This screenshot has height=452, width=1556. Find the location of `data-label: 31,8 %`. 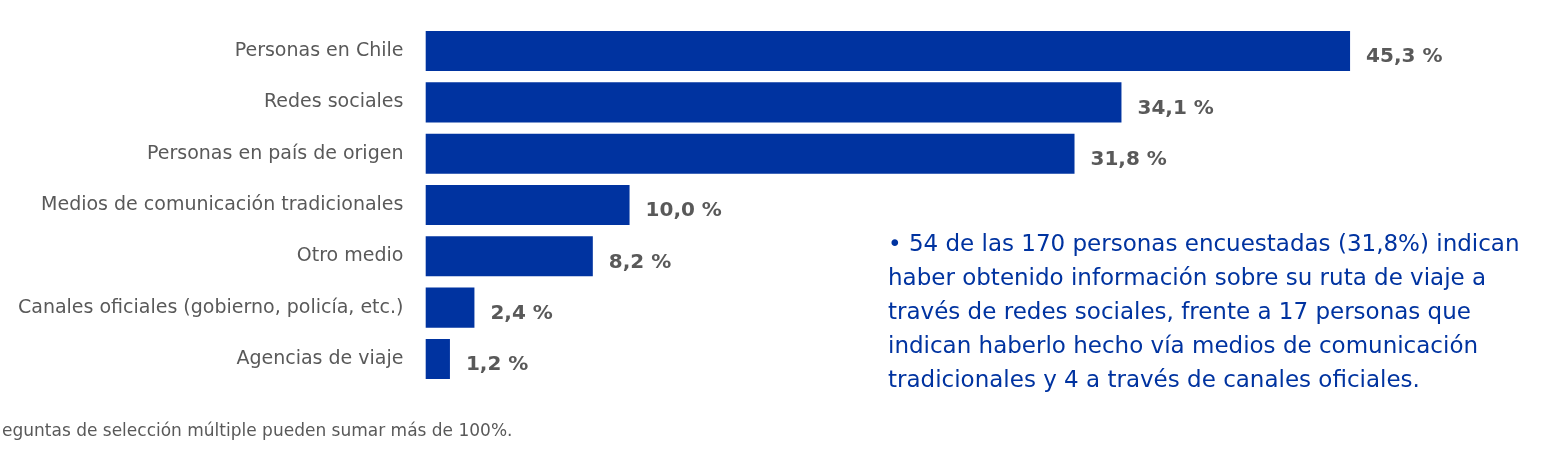

data-label: 31,8 % is located at coordinates (1128, 157).